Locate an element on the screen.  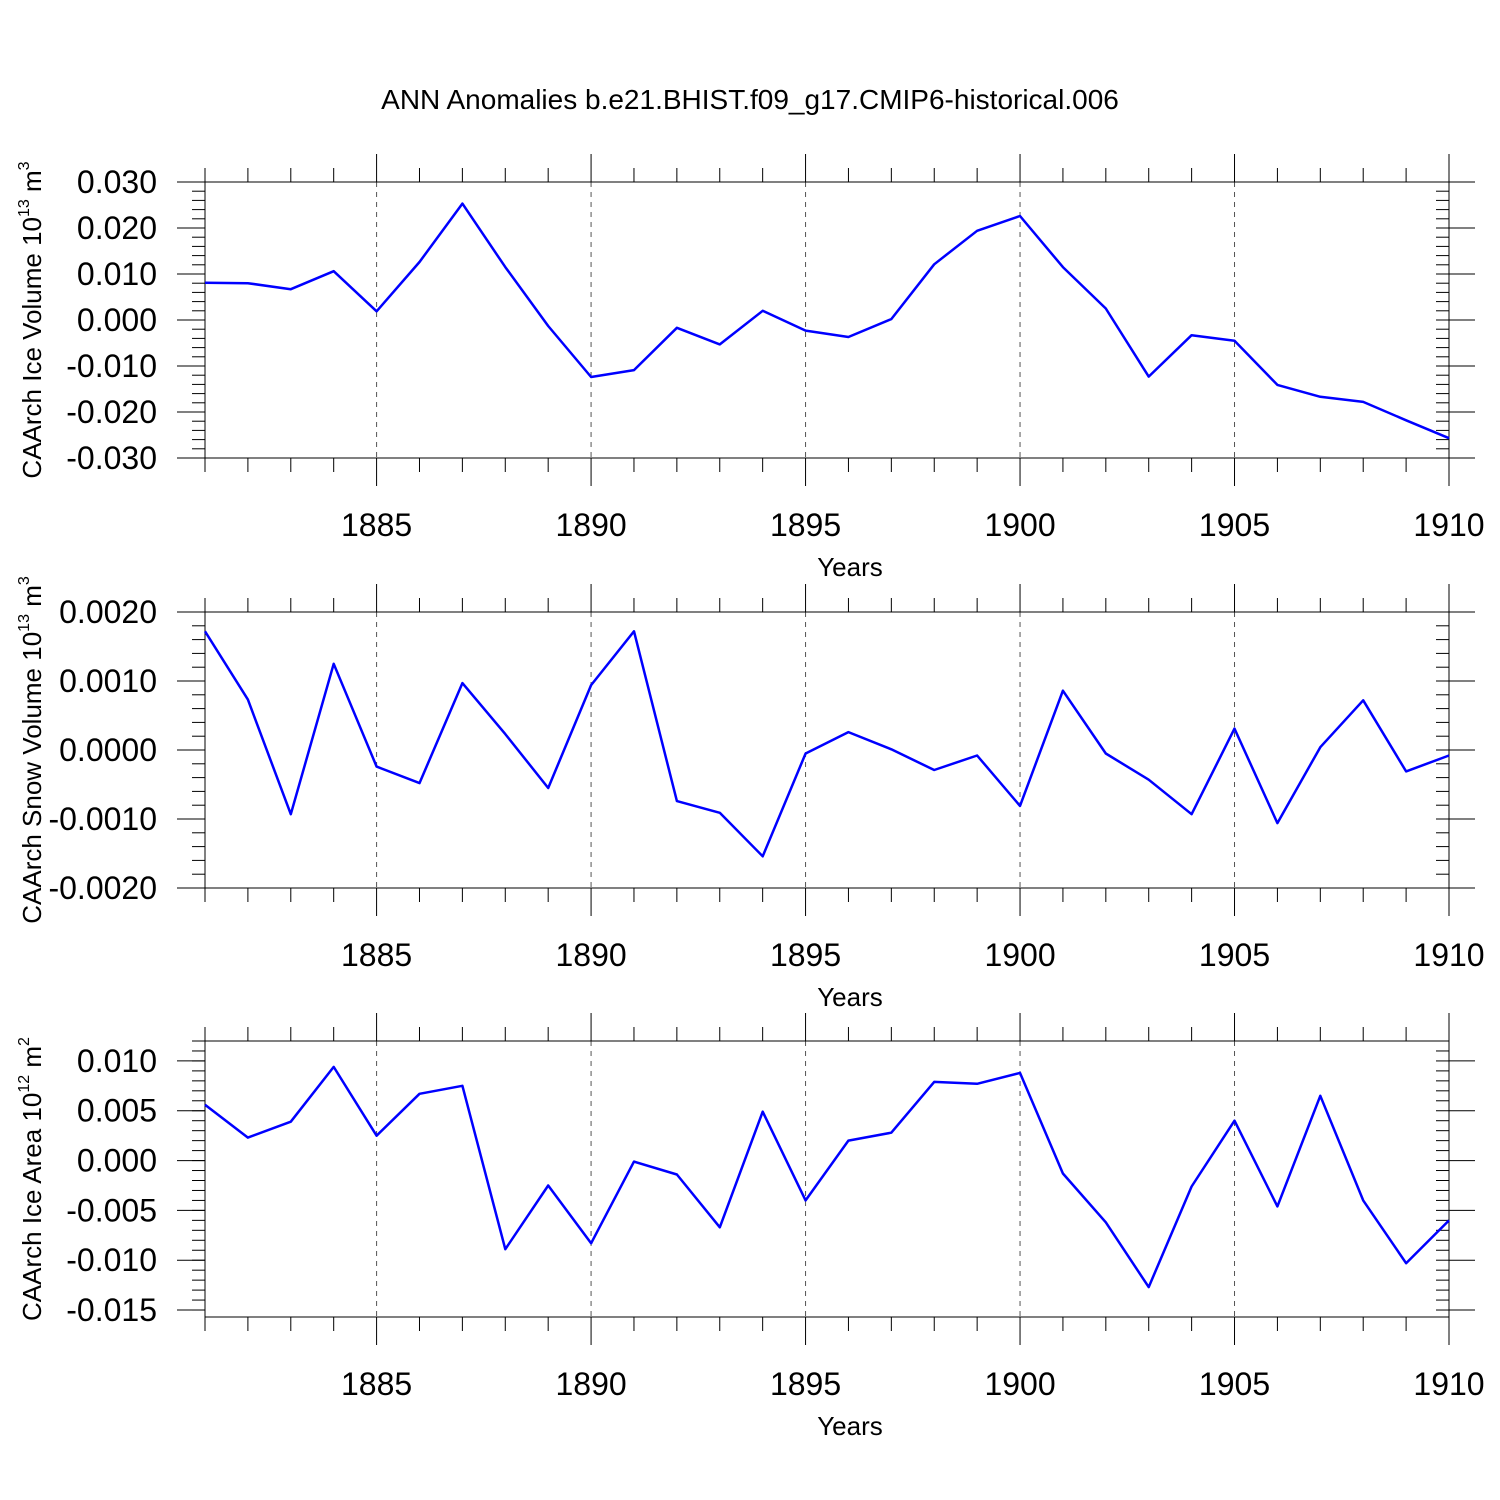
y-axis-label-unit-exponent: 2 is located at coordinates (24, 1041).